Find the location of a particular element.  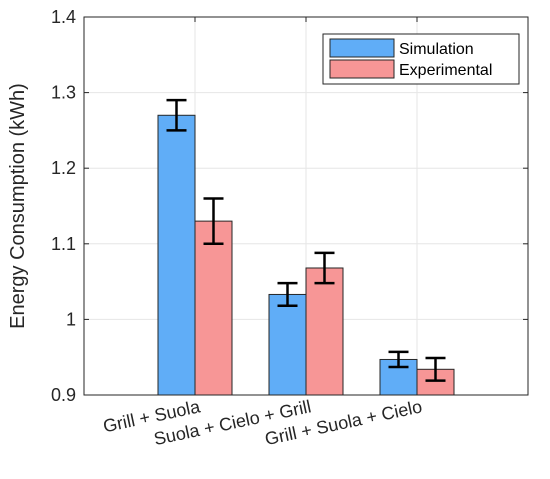

y-tick-label: 0.9 is located at coordinates (63, 395).